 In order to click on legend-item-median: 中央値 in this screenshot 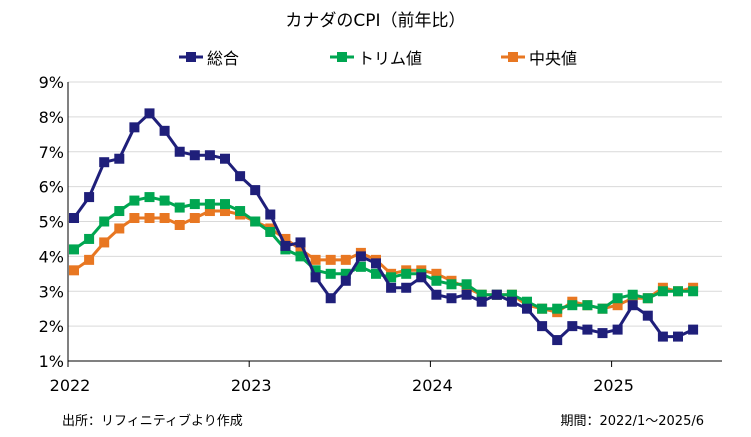, I will do `click(539, 57)`.